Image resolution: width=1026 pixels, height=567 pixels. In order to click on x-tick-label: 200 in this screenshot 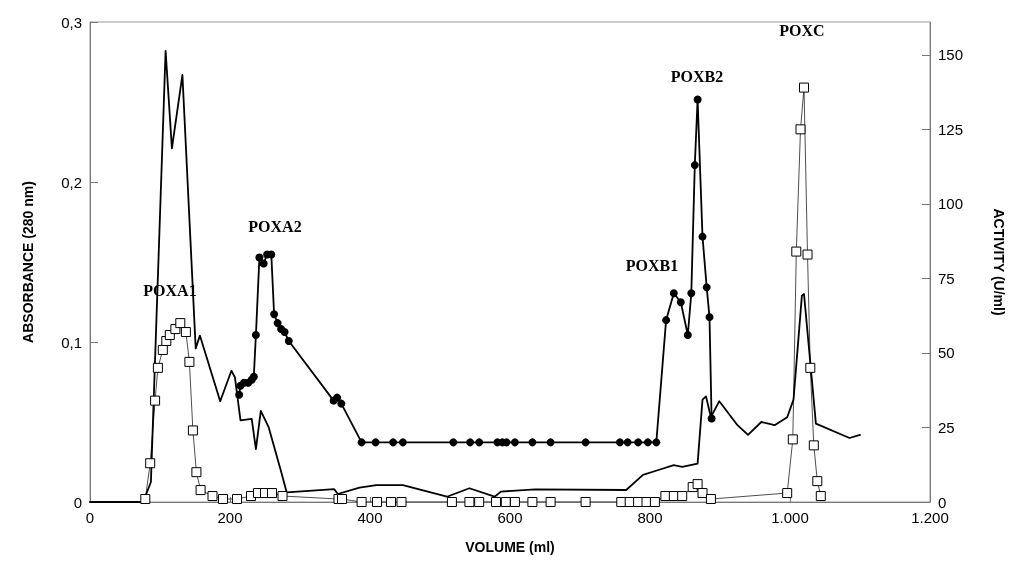, I will do `click(230, 517)`.